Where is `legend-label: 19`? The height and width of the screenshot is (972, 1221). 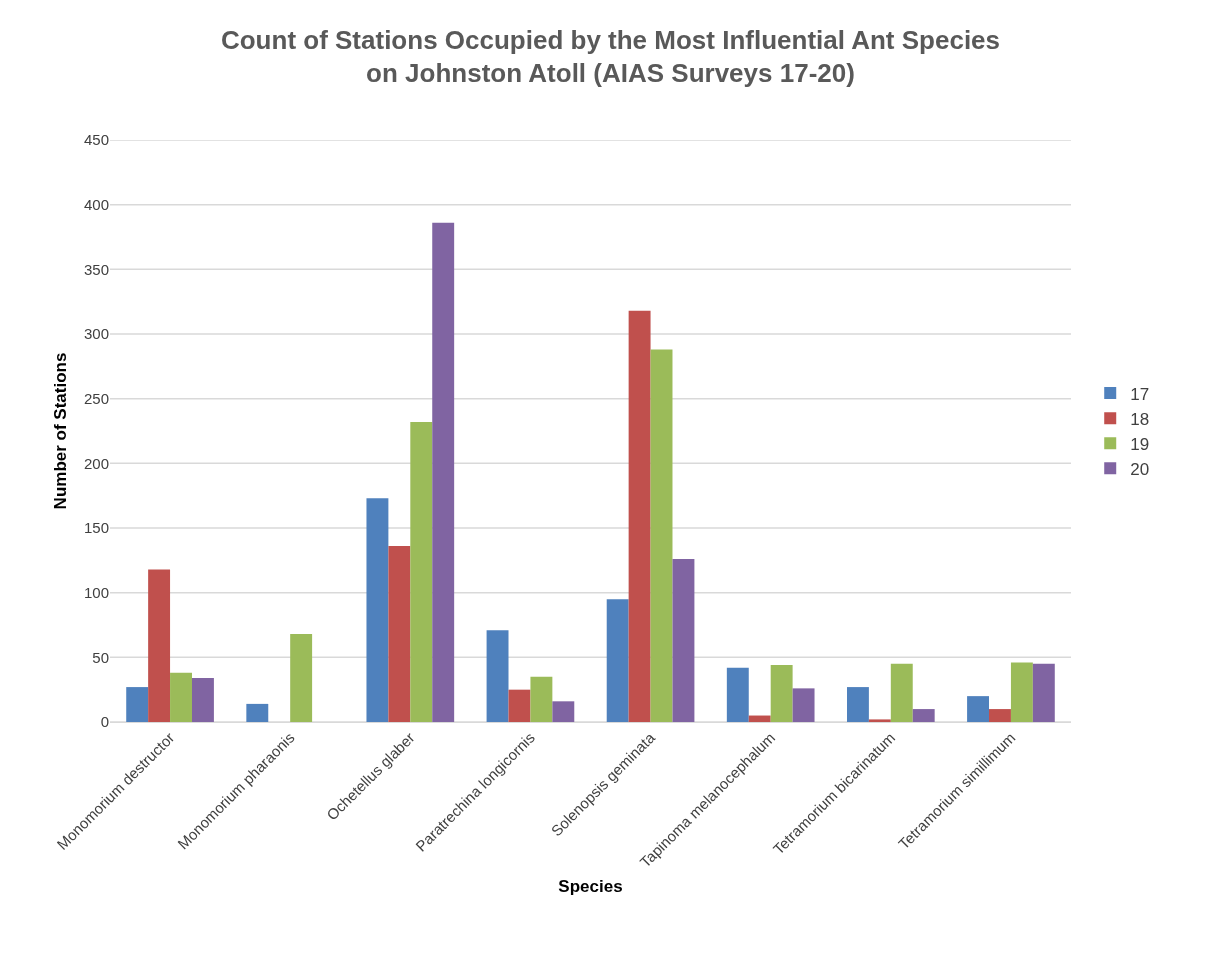 legend-label: 19 is located at coordinates (1140, 444).